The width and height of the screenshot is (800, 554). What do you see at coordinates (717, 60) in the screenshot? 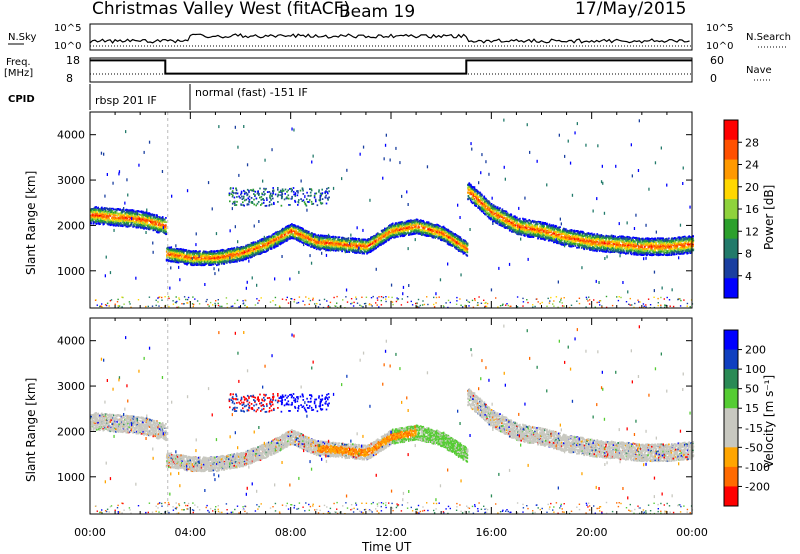
I see `nave-tick-top: 60` at bounding box center [717, 60].